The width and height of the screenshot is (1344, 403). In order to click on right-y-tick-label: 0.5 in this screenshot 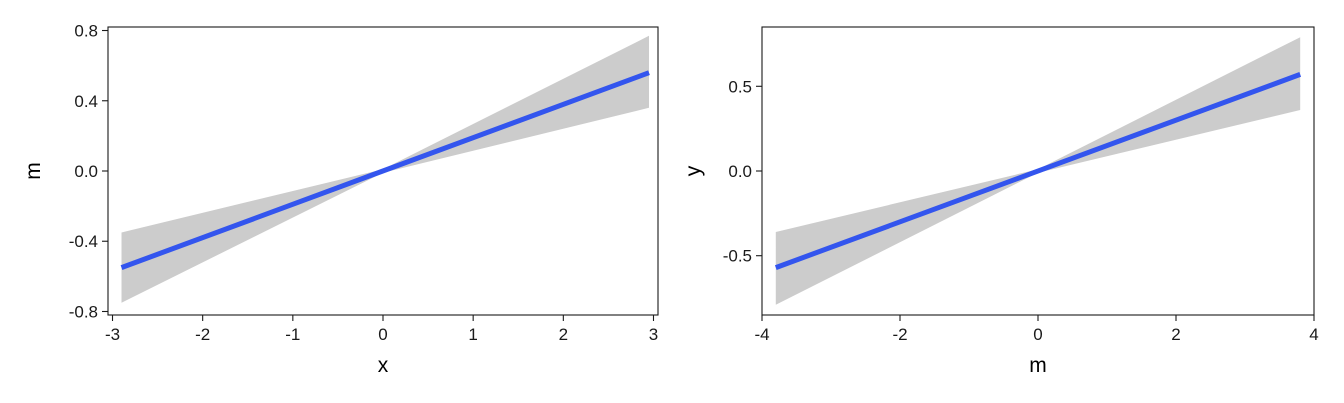, I will do `click(740, 86)`.